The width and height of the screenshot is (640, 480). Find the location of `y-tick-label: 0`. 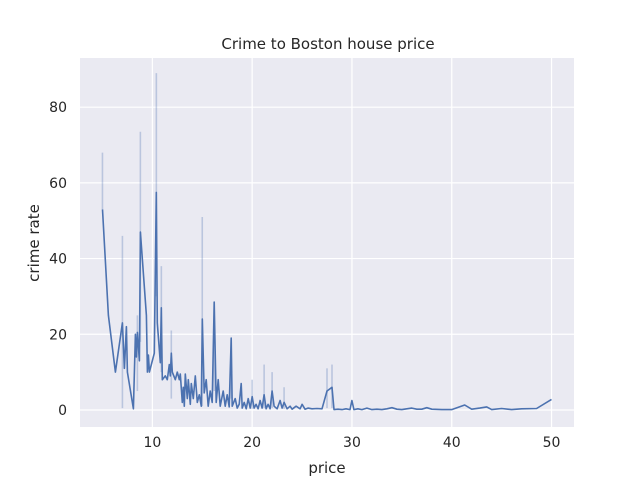

y-tick-label: 0 is located at coordinates (62, 411).